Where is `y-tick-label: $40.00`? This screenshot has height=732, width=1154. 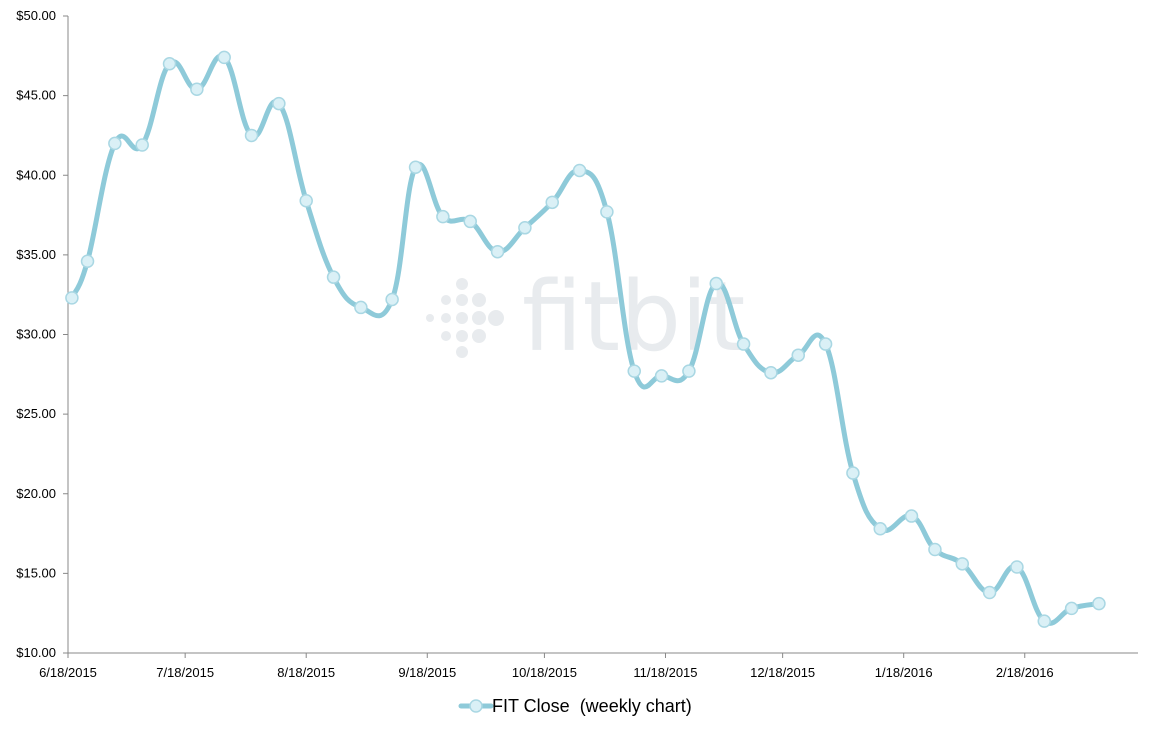 y-tick-label: $40.00 is located at coordinates (36, 174).